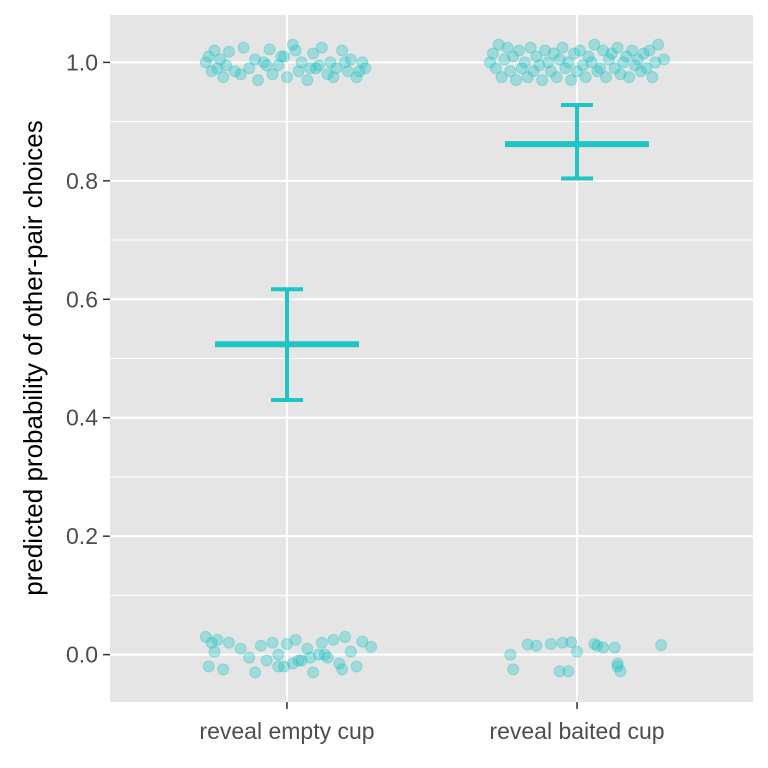 This screenshot has width=768, height=768. What do you see at coordinates (286, 731) in the screenshot?
I see `x-tick-label: reveal empty cup` at bounding box center [286, 731].